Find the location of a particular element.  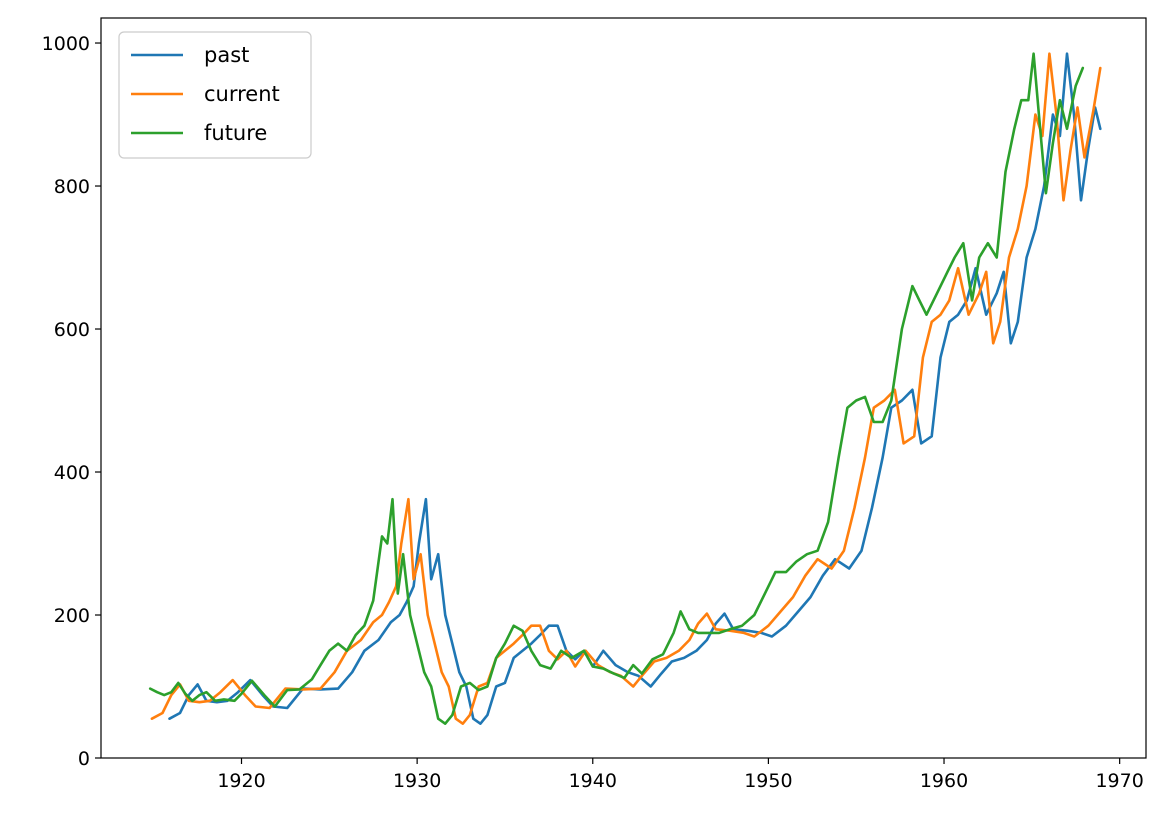

x-tick-label: 1940 is located at coordinates (593, 781).